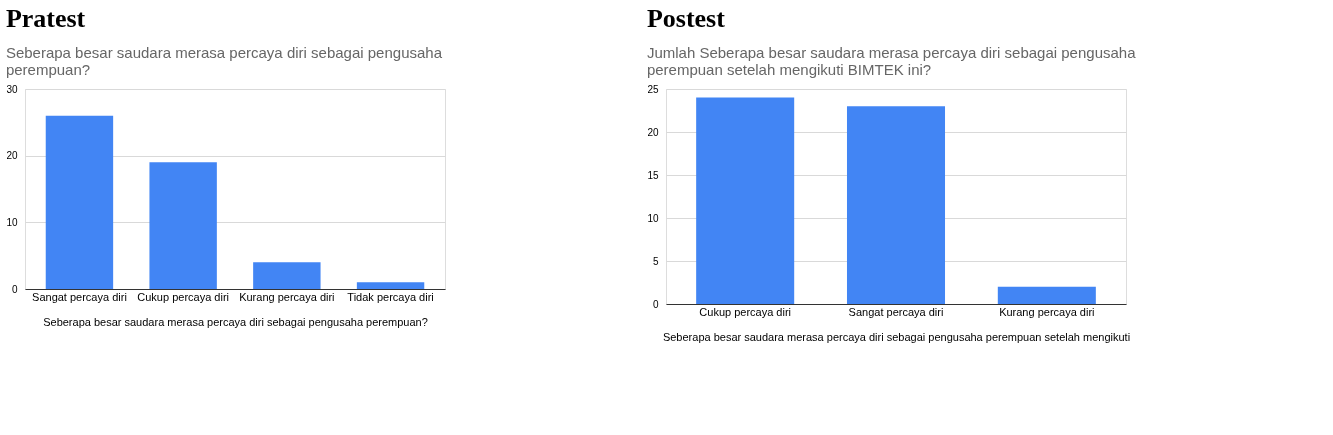 The image size is (1333, 435). I want to click on chart-title: Postest, so click(686, 18).